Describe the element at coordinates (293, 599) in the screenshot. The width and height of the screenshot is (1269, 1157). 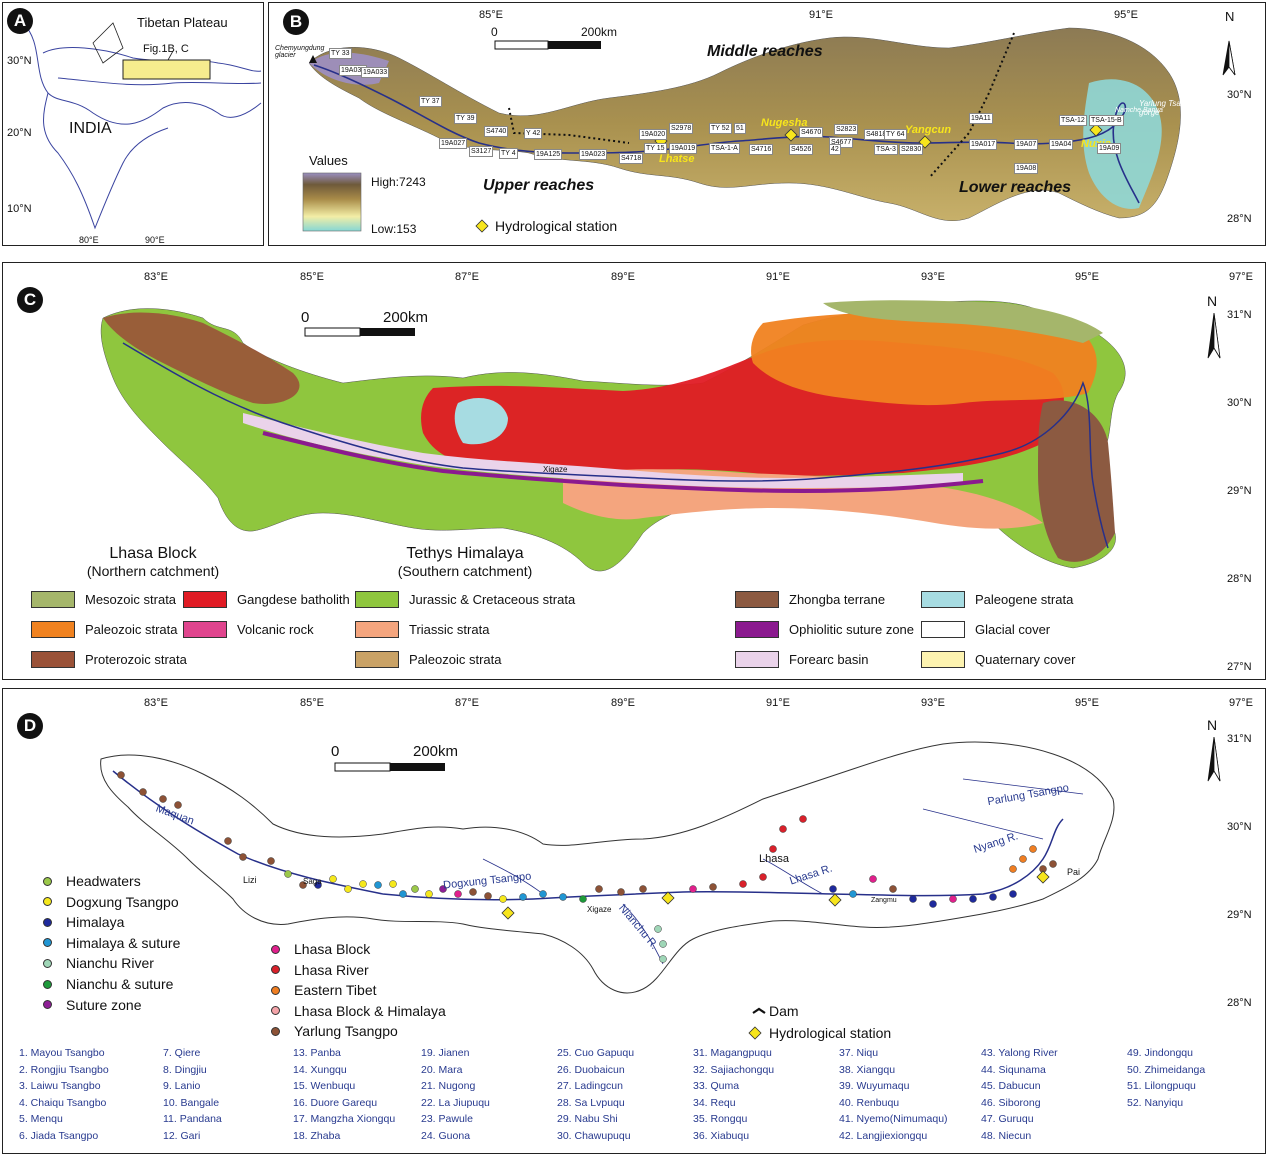
I see `legend-label: Gangdese batholith` at that location.